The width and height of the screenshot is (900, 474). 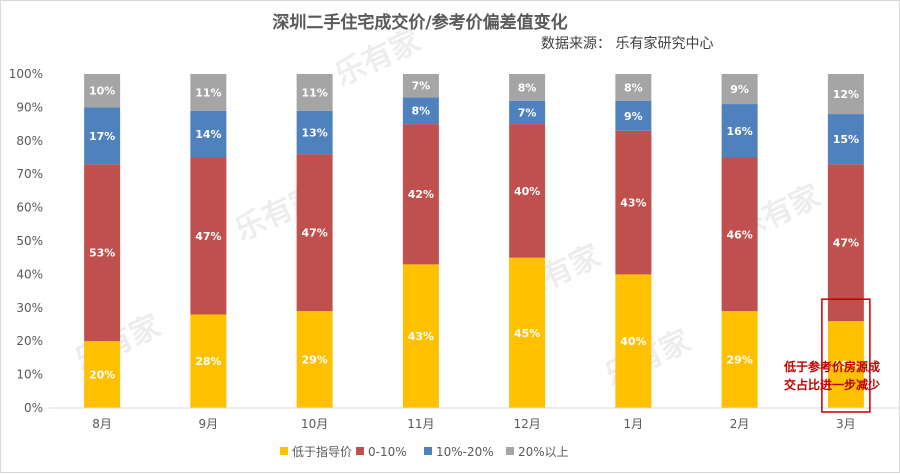 I want to click on data-label: 16%, so click(x=739, y=131).